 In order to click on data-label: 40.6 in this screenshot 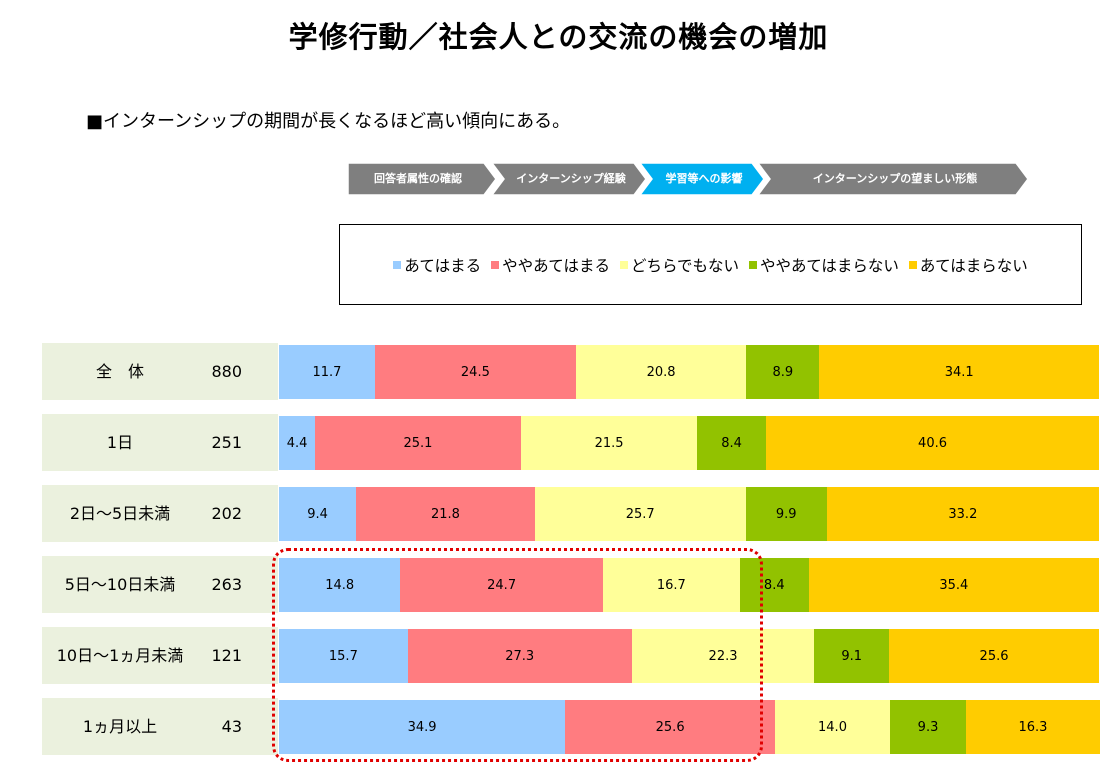, I will do `click(932, 443)`.